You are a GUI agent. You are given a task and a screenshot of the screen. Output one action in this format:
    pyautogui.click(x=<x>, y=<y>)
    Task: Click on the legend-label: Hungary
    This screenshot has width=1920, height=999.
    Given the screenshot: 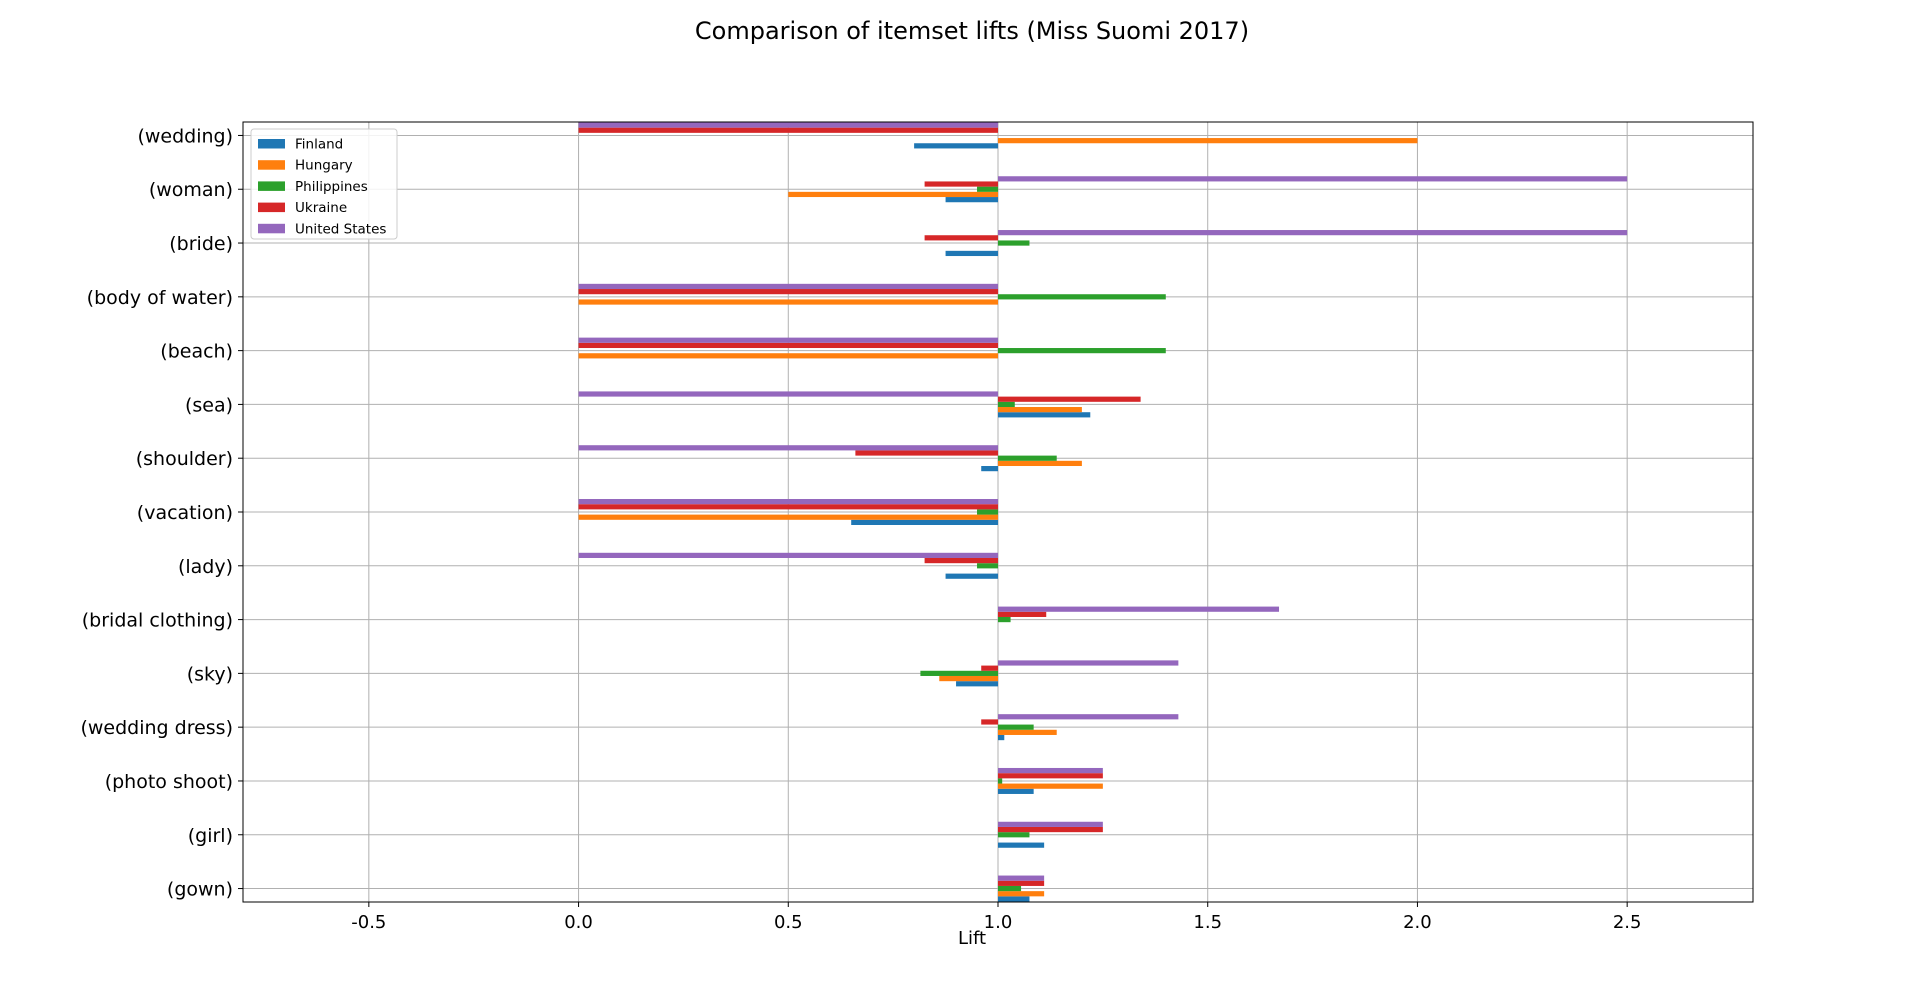 What is the action you would take?
    pyautogui.click(x=324, y=166)
    